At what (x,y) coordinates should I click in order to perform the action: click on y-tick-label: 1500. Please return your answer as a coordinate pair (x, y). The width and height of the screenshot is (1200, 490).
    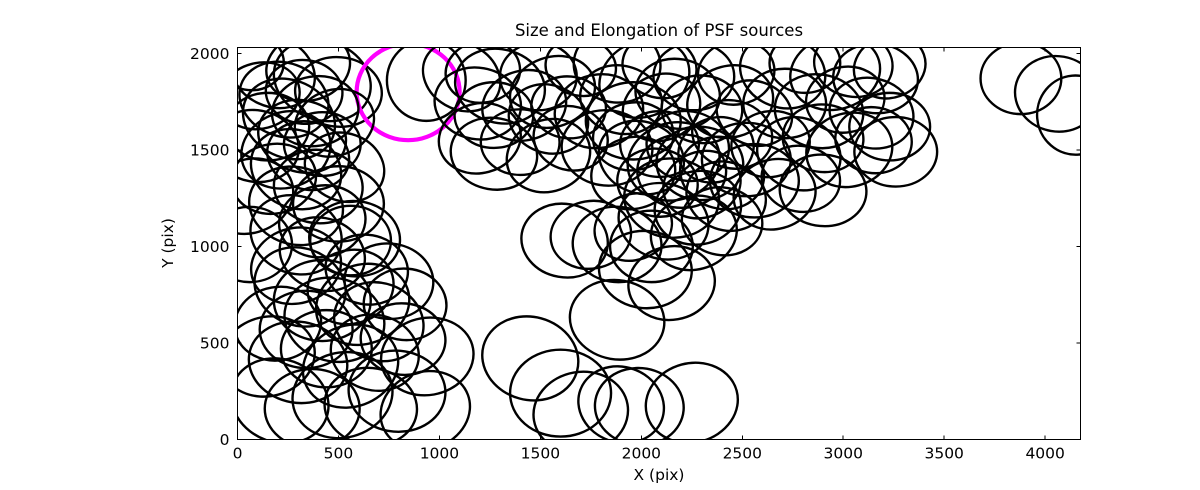
    Looking at the image, I should click on (209, 150).